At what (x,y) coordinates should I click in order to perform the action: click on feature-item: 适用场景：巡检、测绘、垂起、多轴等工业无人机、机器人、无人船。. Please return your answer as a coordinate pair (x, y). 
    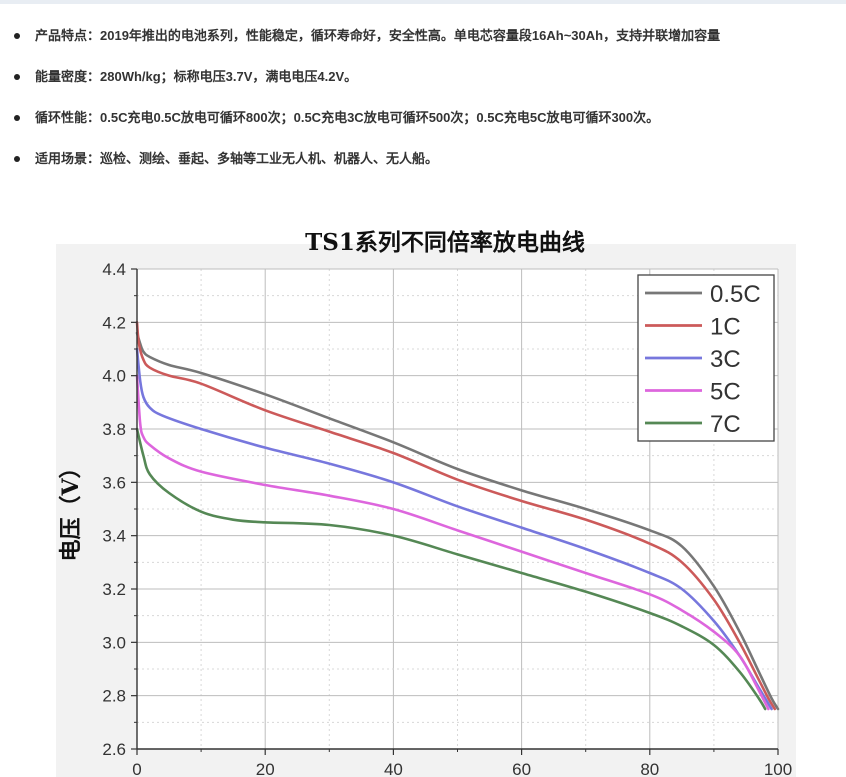
    Looking at the image, I should click on (430, 169).